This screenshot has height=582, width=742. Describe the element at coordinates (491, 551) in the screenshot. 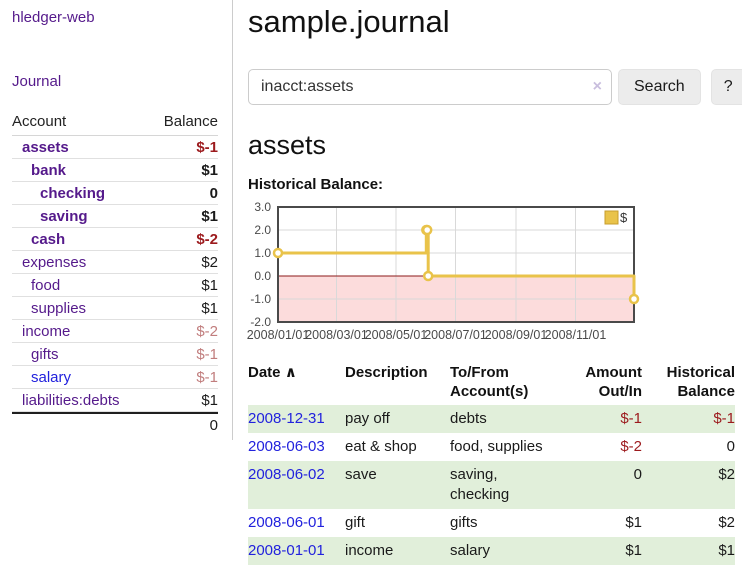

I see `register-row: 2008-01-01 income salary $1 $1` at that location.